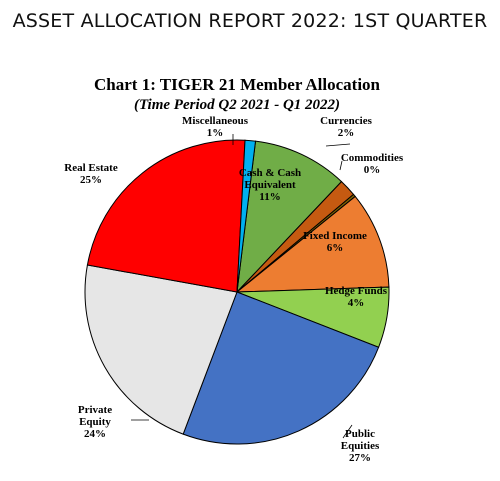 The height and width of the screenshot is (481, 500). Describe the element at coordinates (91, 180) in the screenshot. I see `slice-value-real-estate: 25%` at that location.